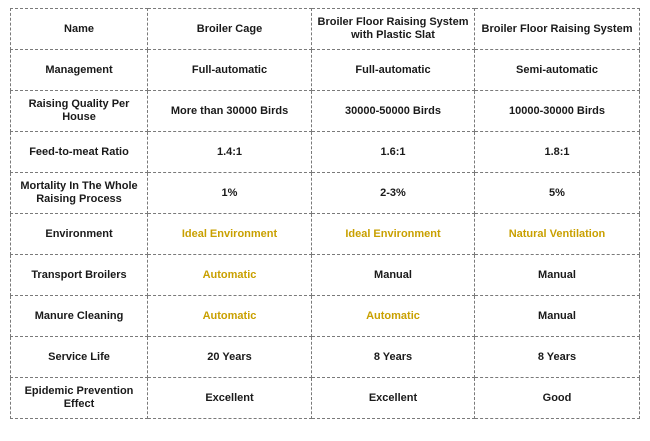 Image resolution: width=650 pixels, height=441 pixels. I want to click on table-cell: 1.4:1, so click(229, 152).